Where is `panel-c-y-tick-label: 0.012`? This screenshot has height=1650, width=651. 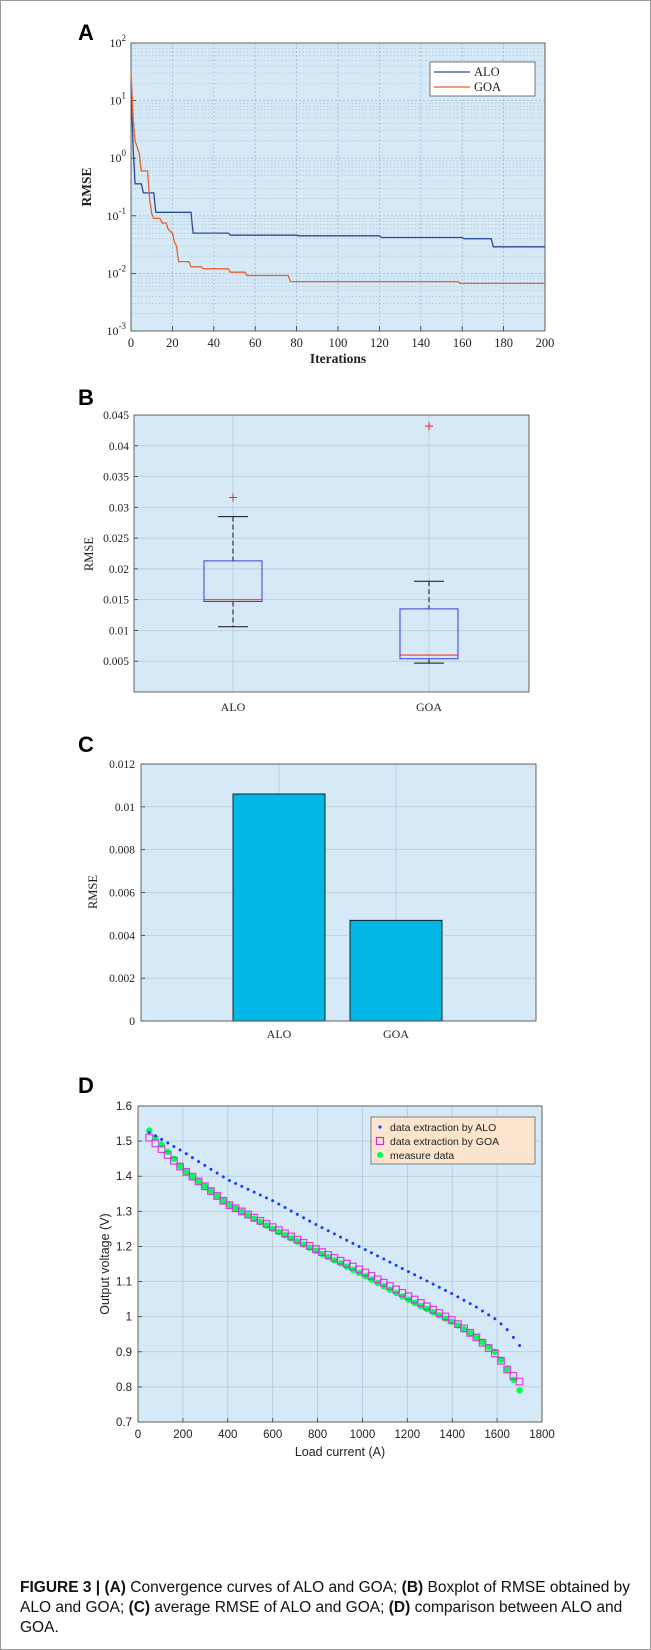 panel-c-y-tick-label: 0.012 is located at coordinates (122, 765).